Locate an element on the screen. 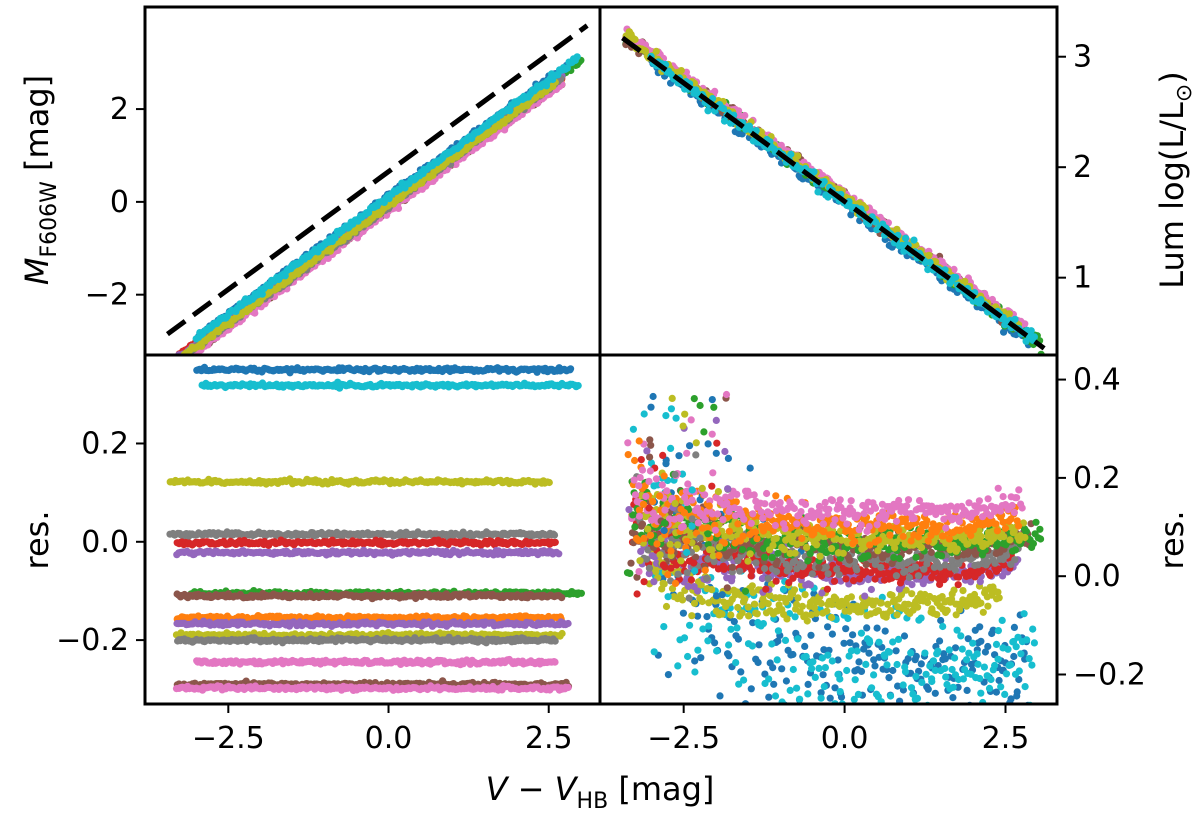 This screenshot has height=813, width=1200. y-tick-label: −2 is located at coordinates (107, 295).